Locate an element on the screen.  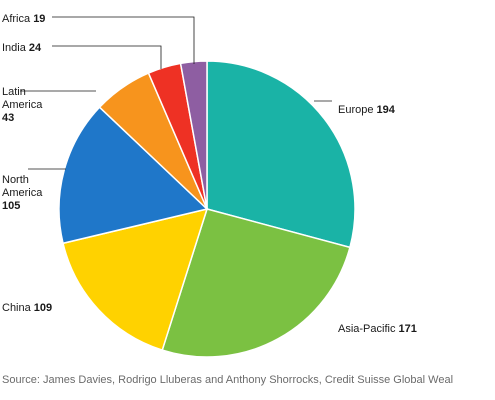
slice-label-north-america: North America 105 is located at coordinates (22, 193).